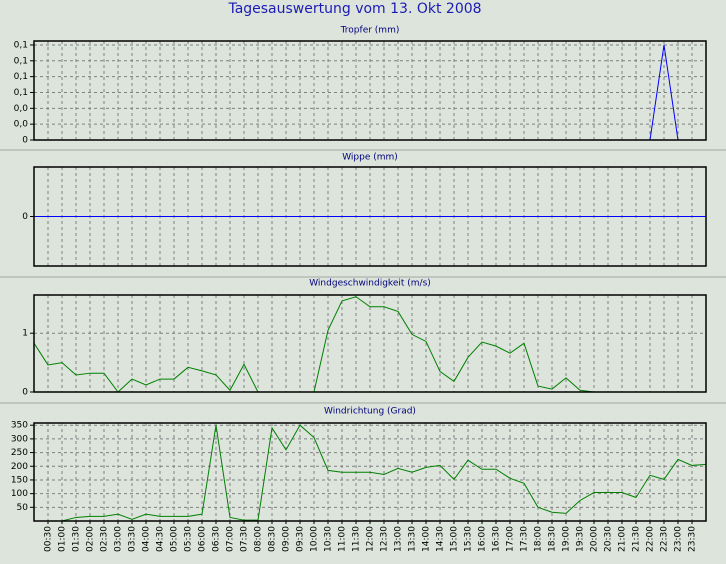  I want to click on x-tick-label: 23:00, so click(679, 539).